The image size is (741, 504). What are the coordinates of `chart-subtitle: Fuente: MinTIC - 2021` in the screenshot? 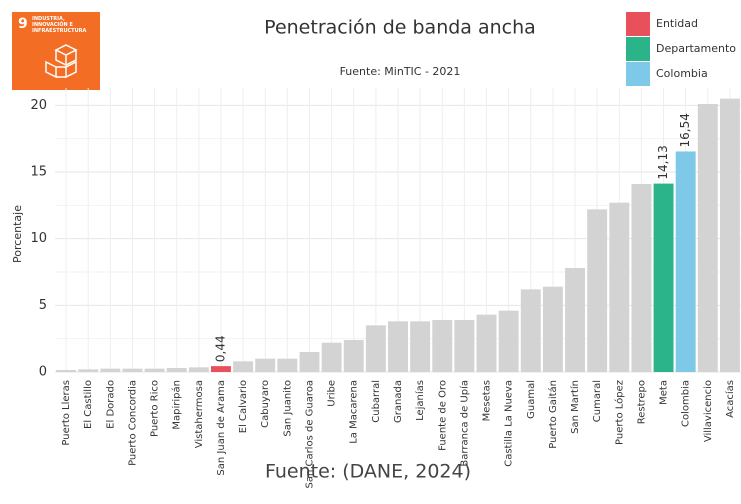 It's located at (400, 71).